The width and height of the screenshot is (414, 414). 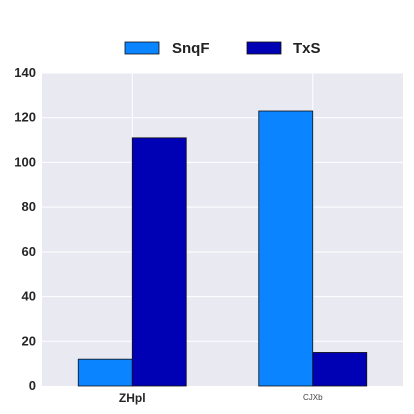 I want to click on y-tick-label: 40, so click(x=29, y=296).